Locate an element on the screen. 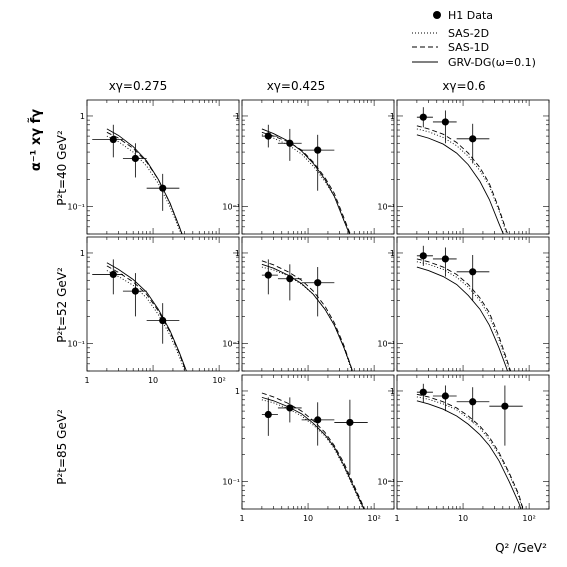 The height and width of the screenshot is (567, 567). panel-r0-c1: 10⁻¹ 1 is located at coordinates (308, 167).